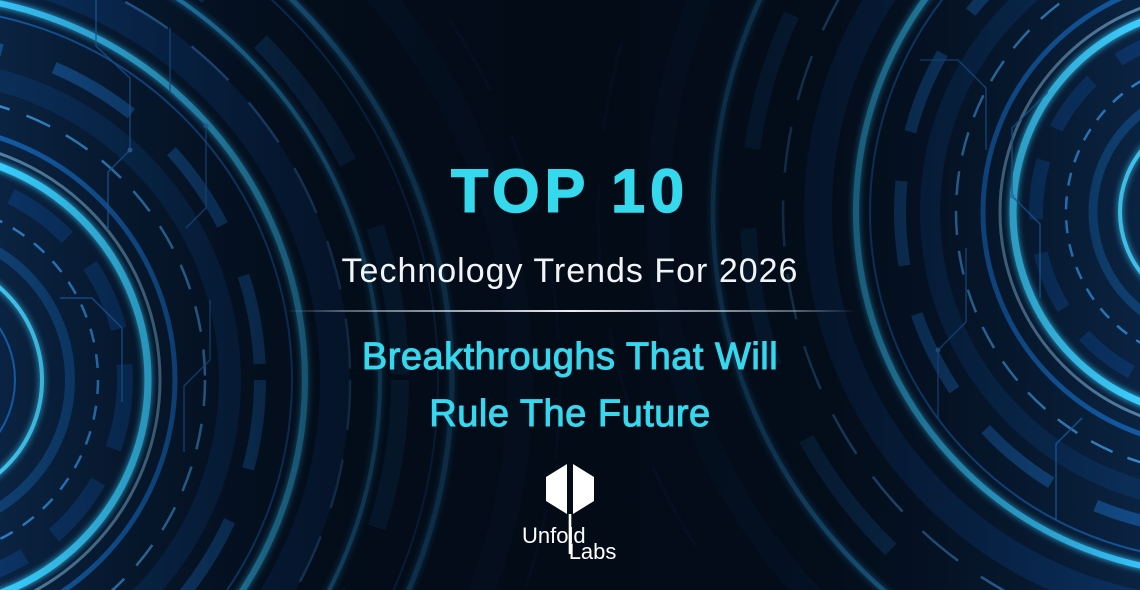 Image resolution: width=1140 pixels, height=590 pixels. Describe the element at coordinates (570, 509) in the screenshot. I see `unfold-book-icon` at that location.